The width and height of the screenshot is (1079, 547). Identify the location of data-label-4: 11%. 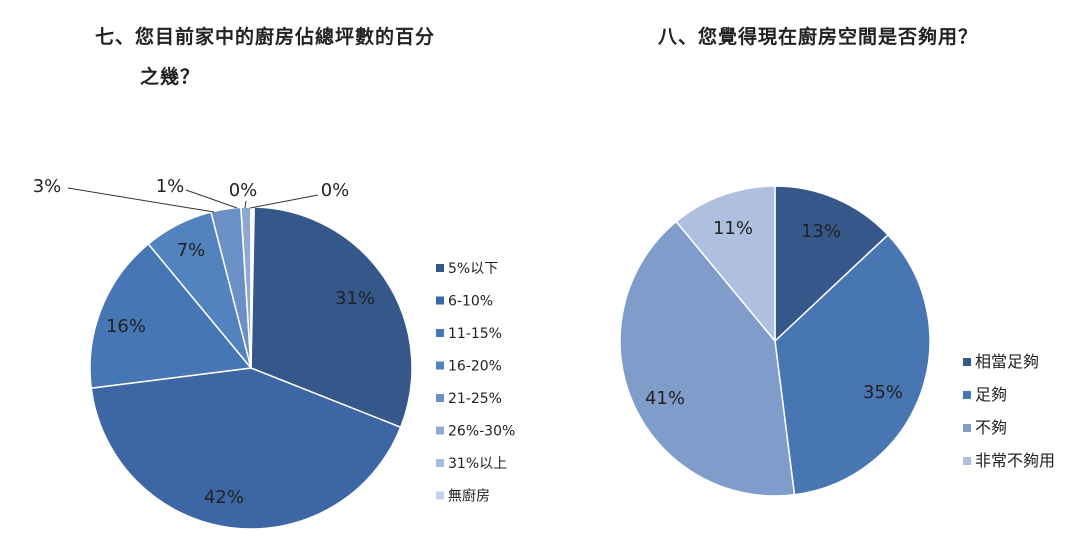
(733, 228).